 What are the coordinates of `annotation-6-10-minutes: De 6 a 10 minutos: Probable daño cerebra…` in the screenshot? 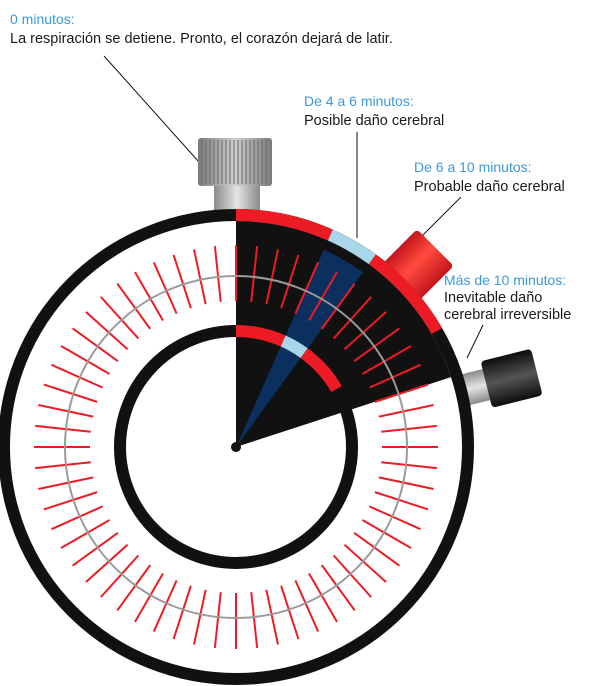 It's located at (489, 177).